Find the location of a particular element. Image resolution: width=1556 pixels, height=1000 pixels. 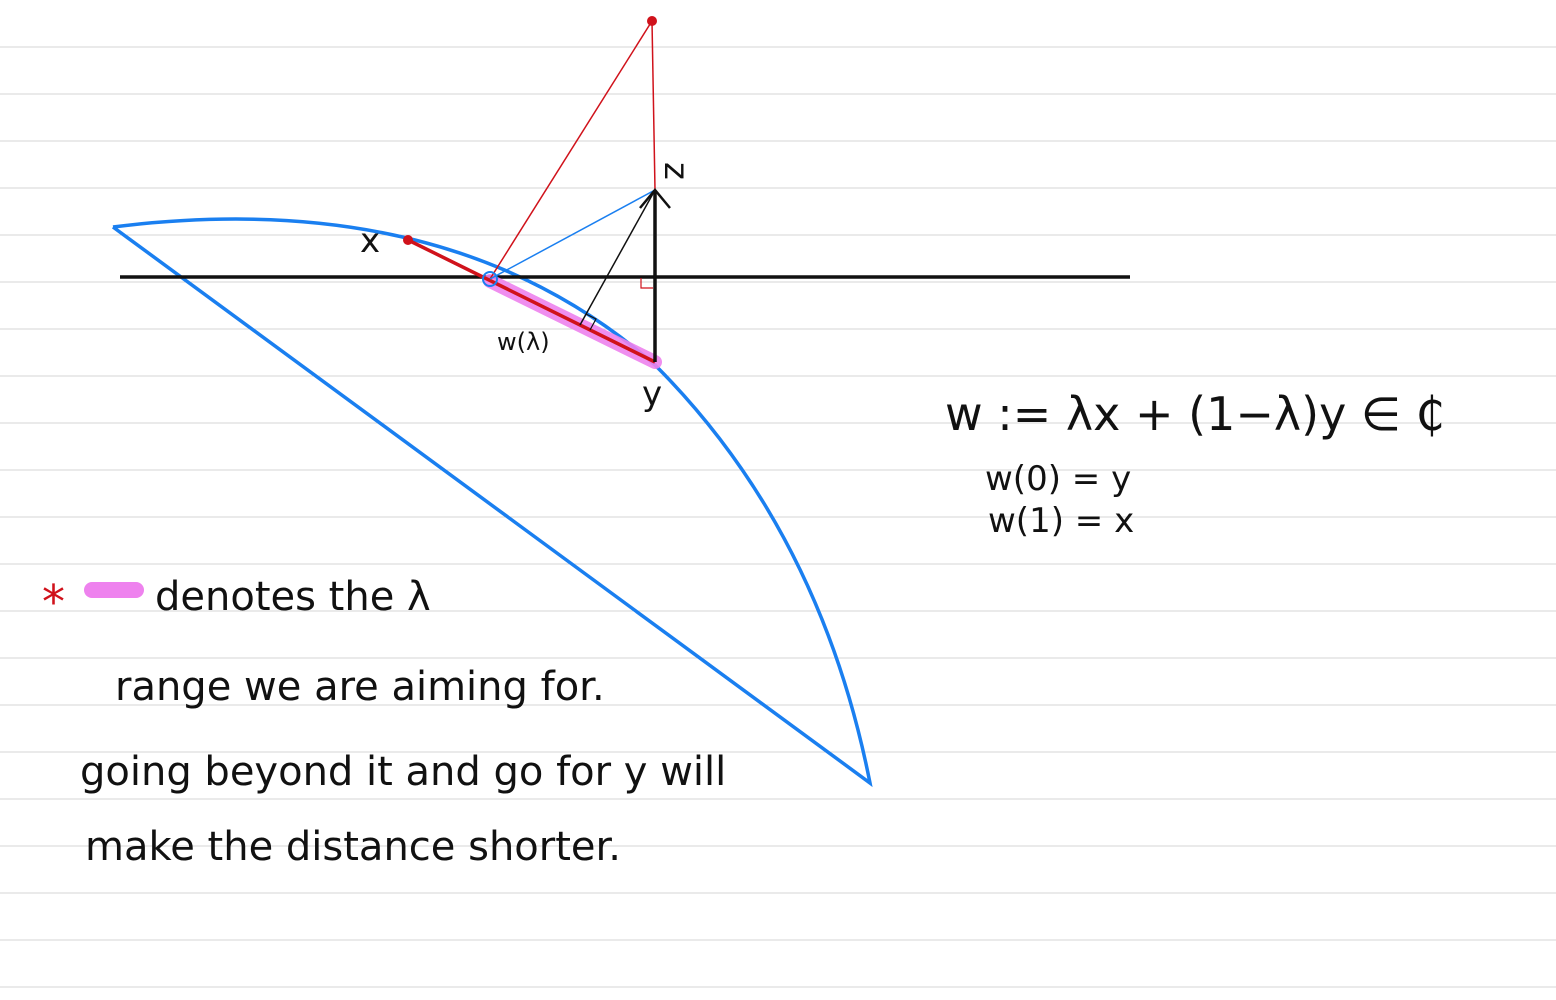

note-line-4: make the distance shorter. is located at coordinates (353, 847).